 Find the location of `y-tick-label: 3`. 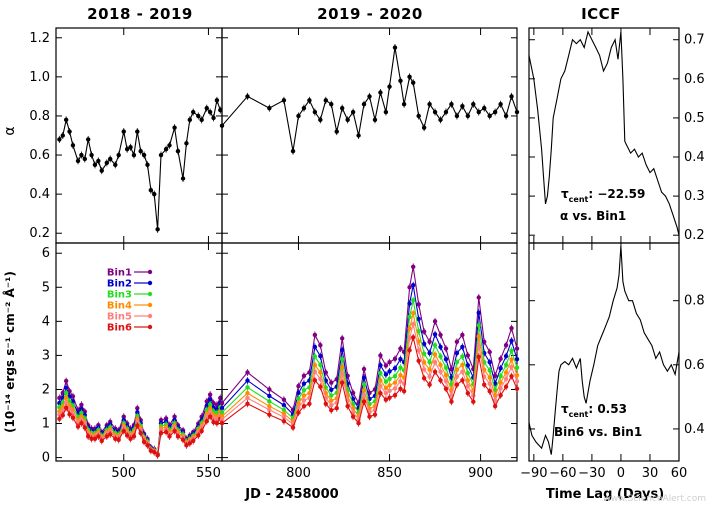

y-tick-label: 3 is located at coordinates (46, 355).